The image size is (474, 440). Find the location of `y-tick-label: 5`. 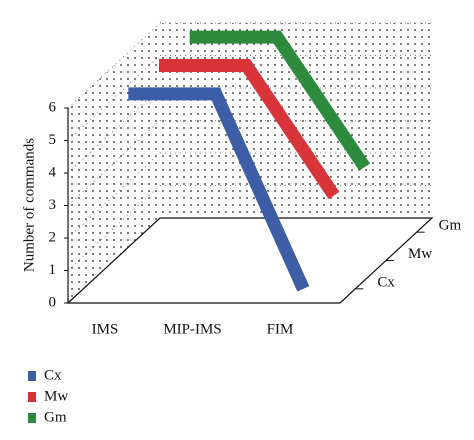

y-tick-label: 5 is located at coordinates (53, 140).